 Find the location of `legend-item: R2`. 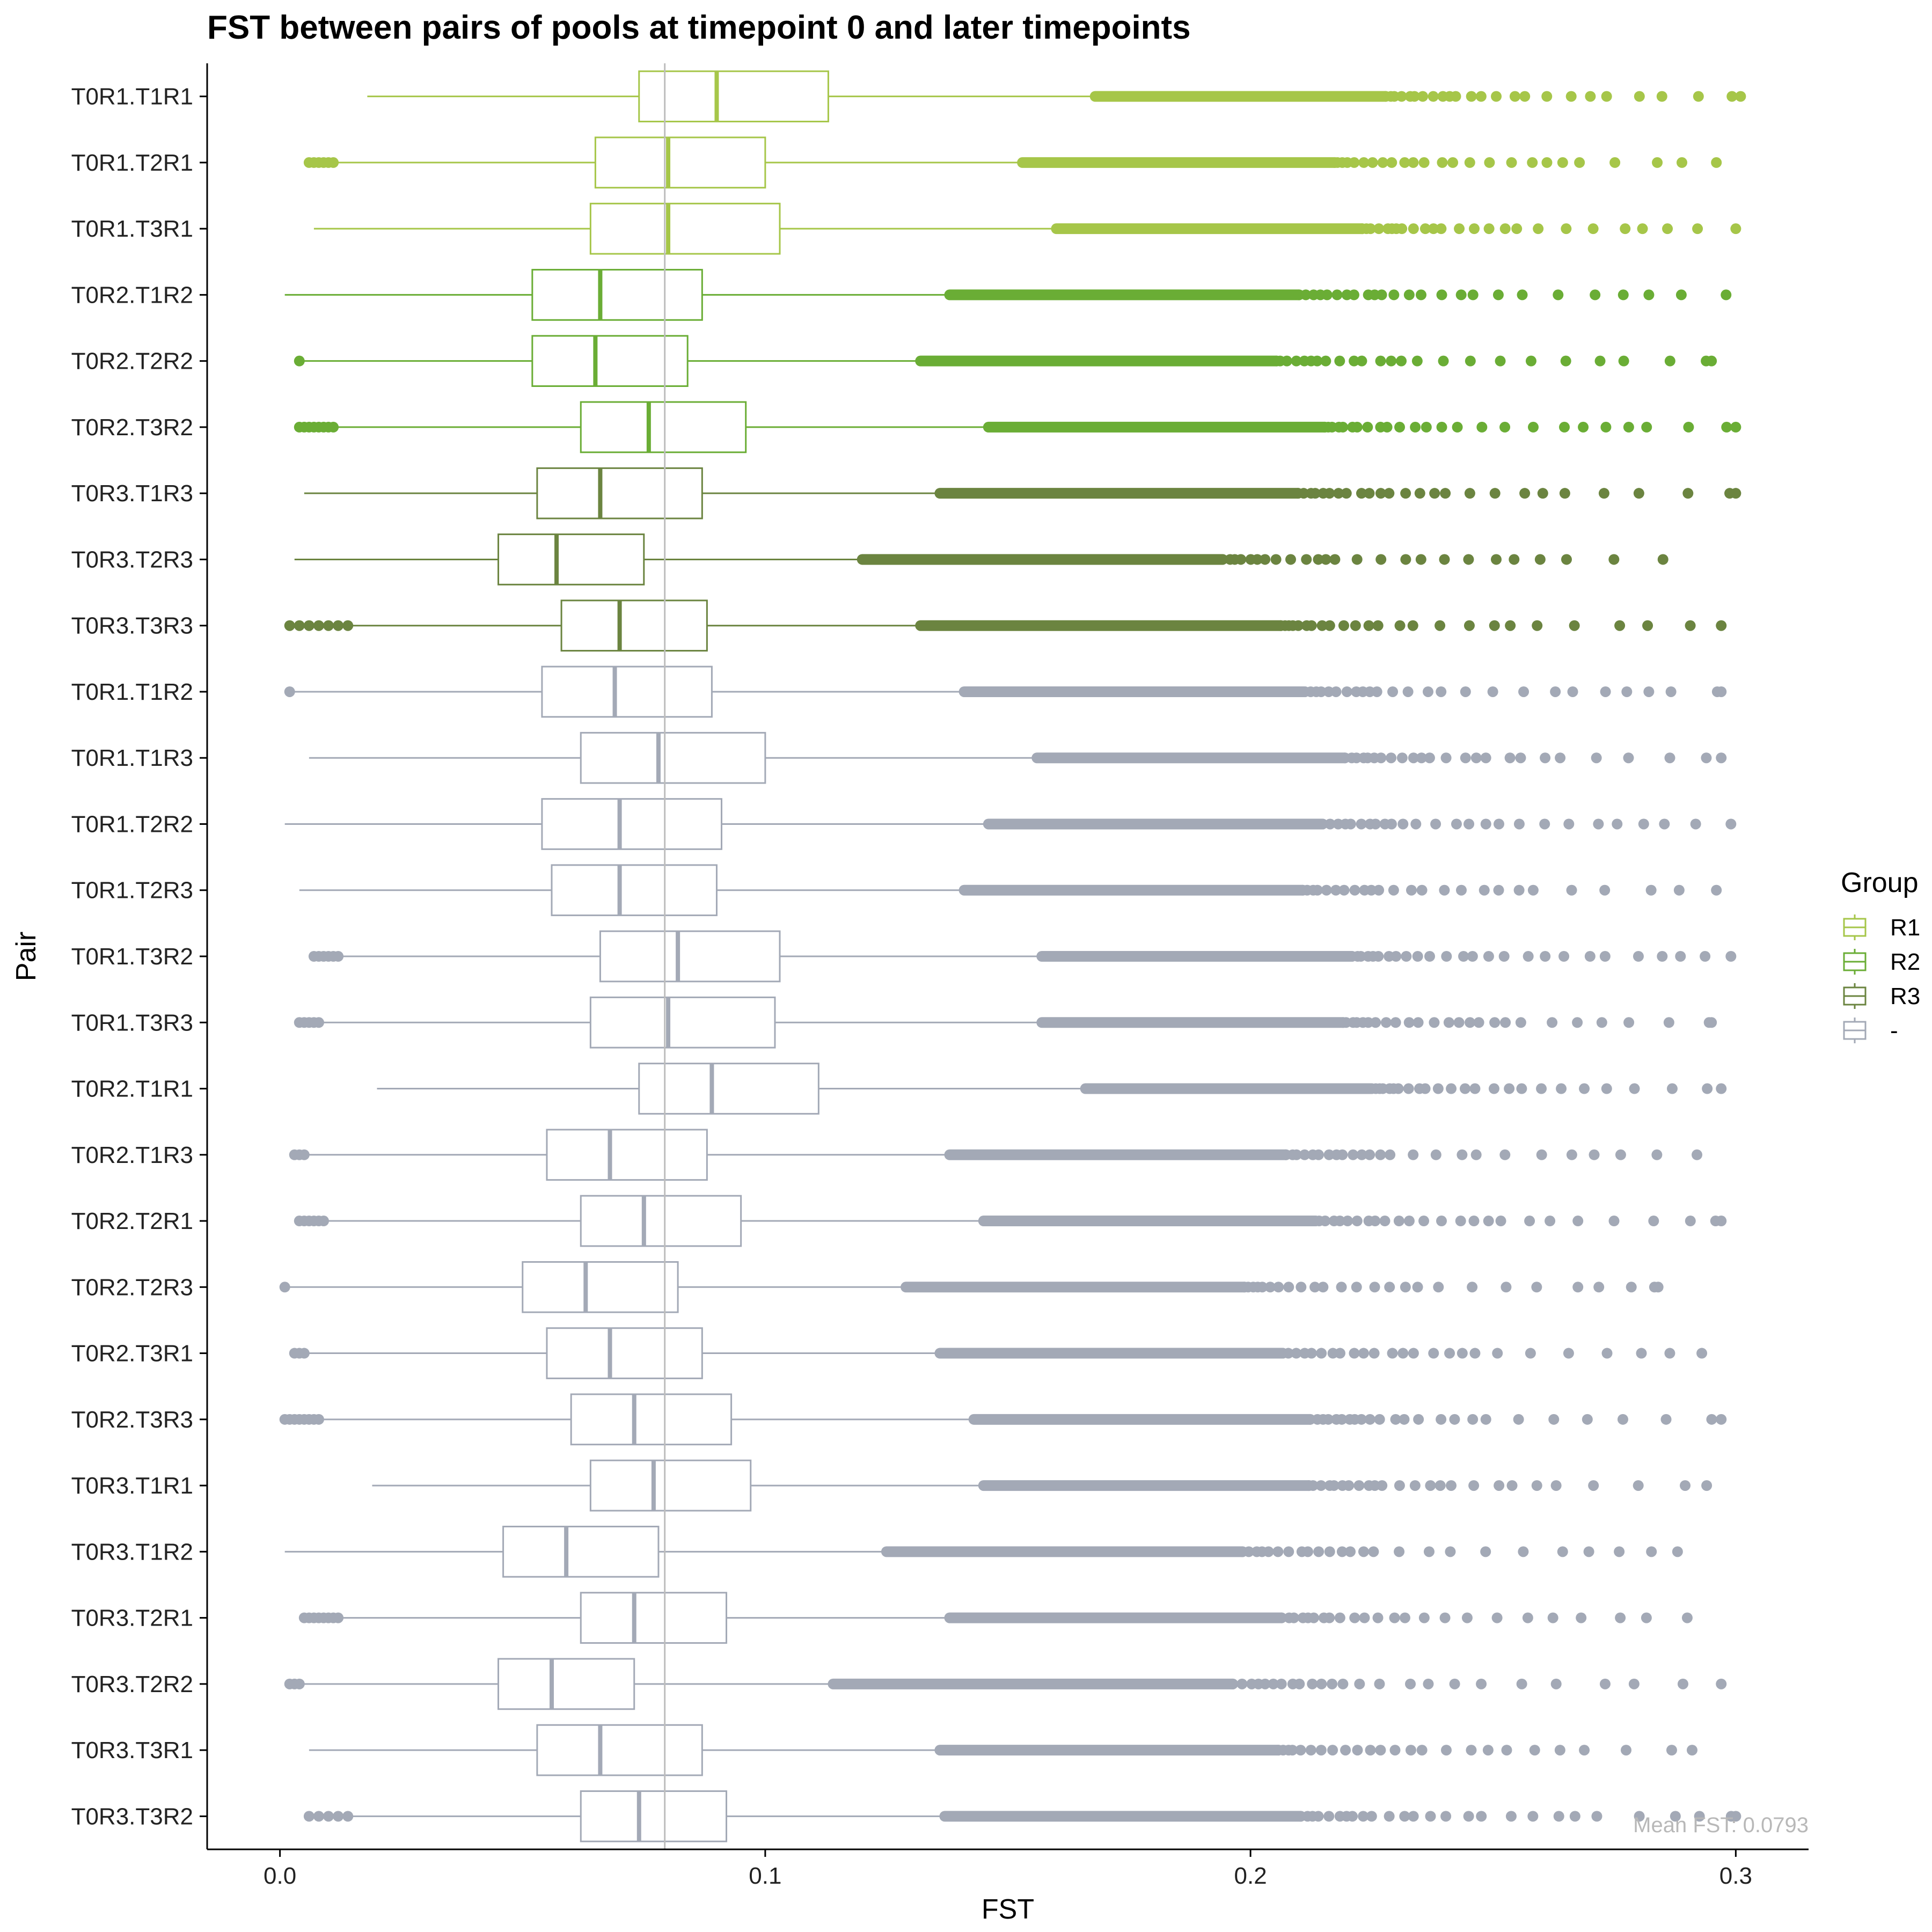

legend-item: R2 is located at coordinates (1881, 962).